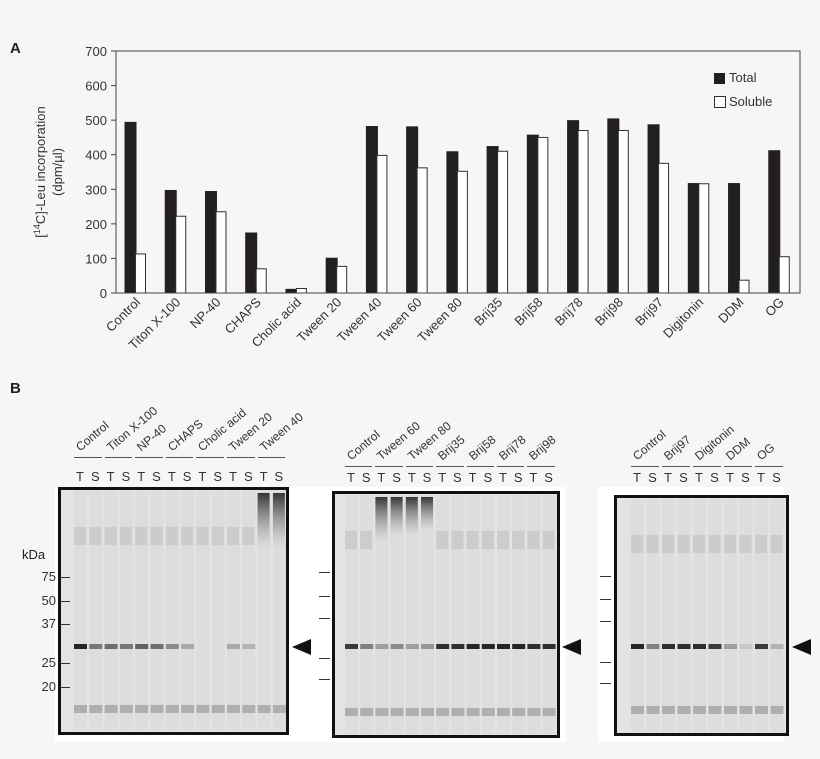 This screenshot has height=759, width=820. I want to click on kda-marker-label: 50, so click(48, 600).